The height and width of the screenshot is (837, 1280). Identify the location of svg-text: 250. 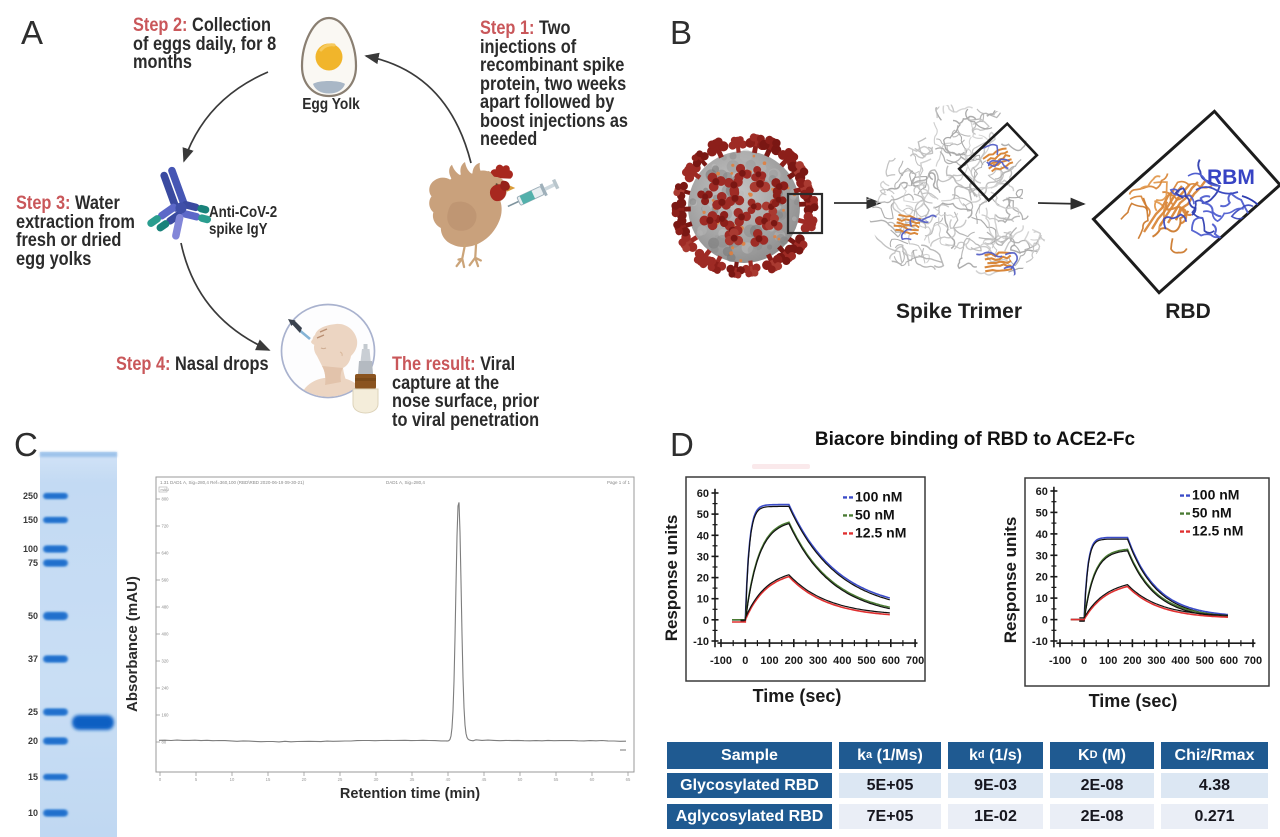
(30, 496).